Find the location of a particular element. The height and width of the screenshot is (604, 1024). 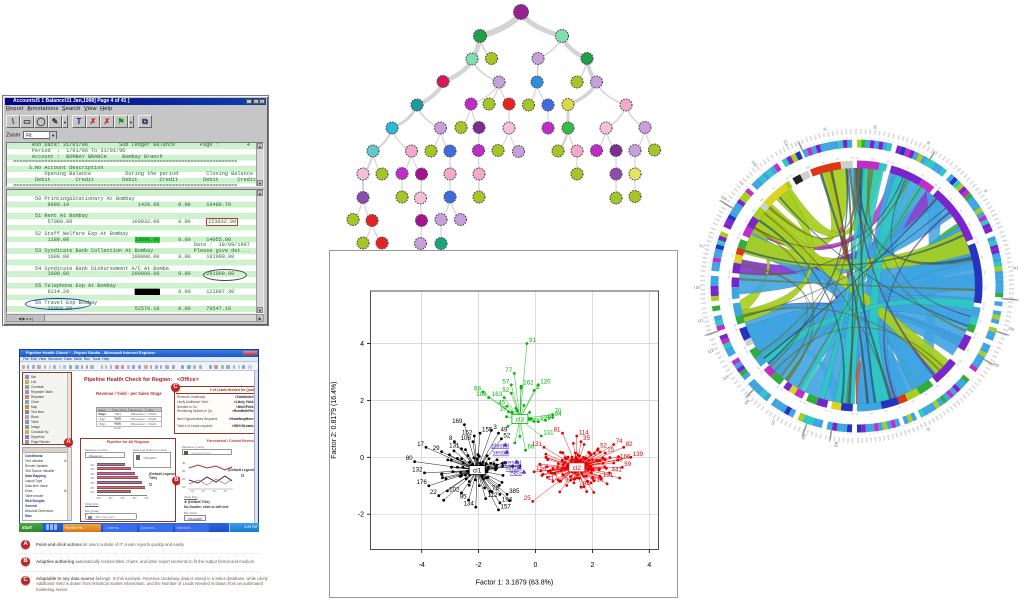

svg-text: 59 is located at coordinates (627, 464).